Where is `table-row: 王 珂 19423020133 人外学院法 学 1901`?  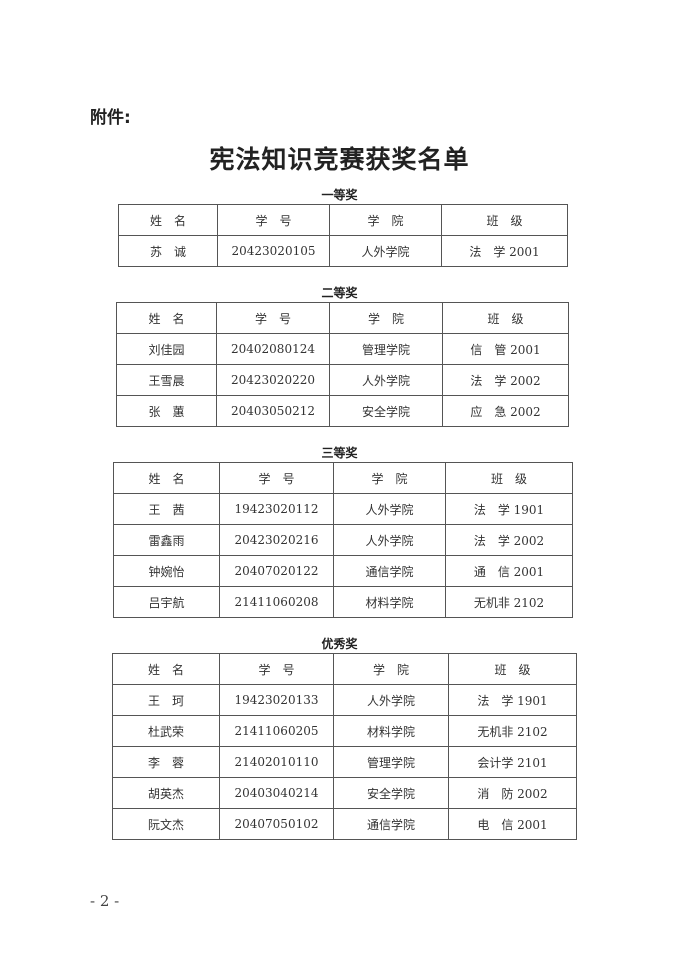 table-row: 王 珂 19423020133 人外学院法 学 1901 is located at coordinates (344, 700).